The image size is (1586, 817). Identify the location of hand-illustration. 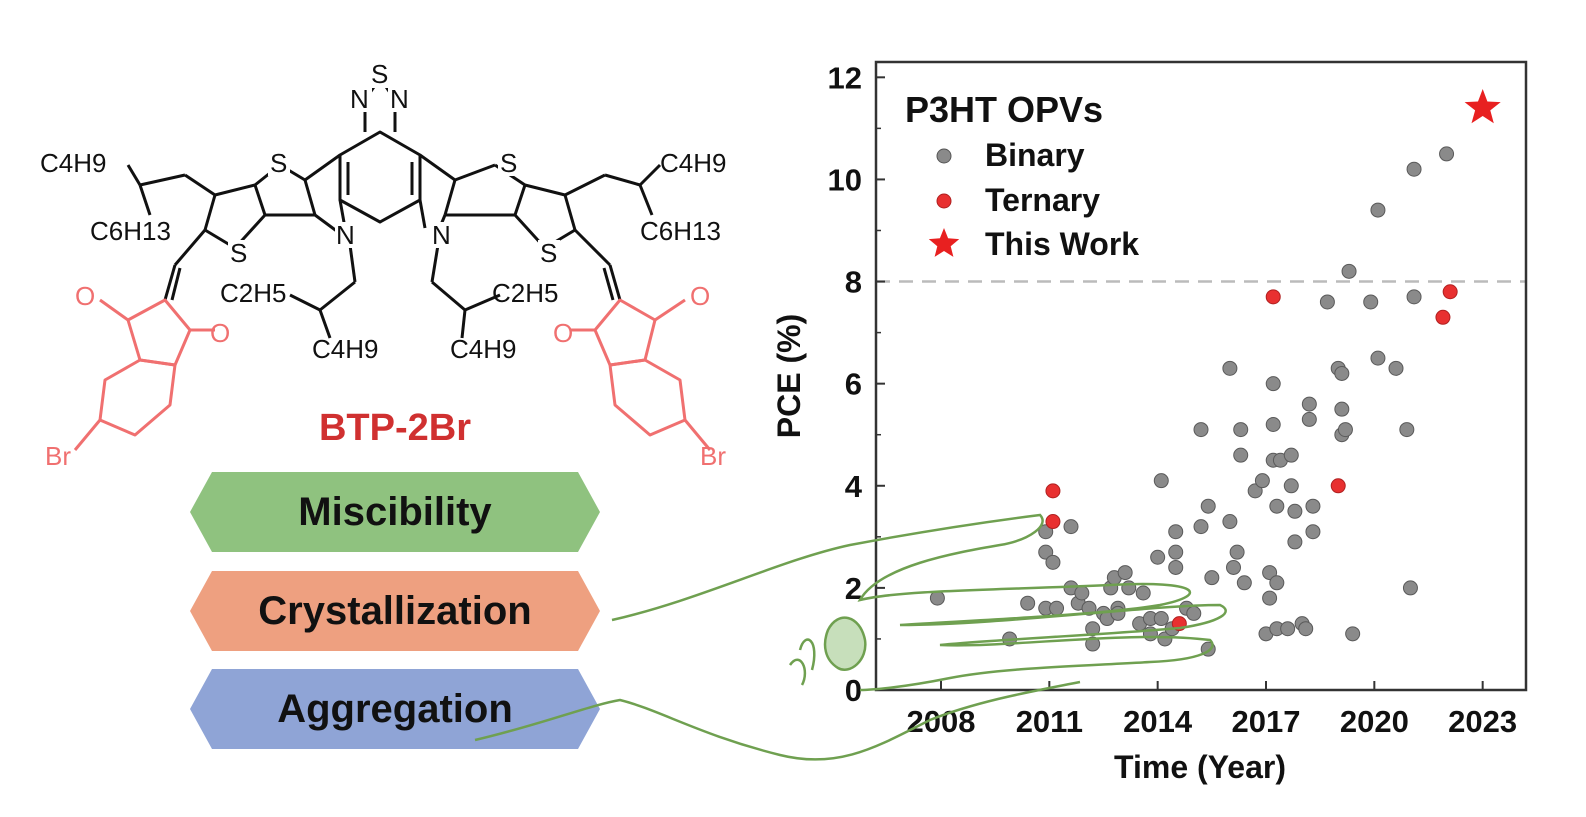
(850, 637).